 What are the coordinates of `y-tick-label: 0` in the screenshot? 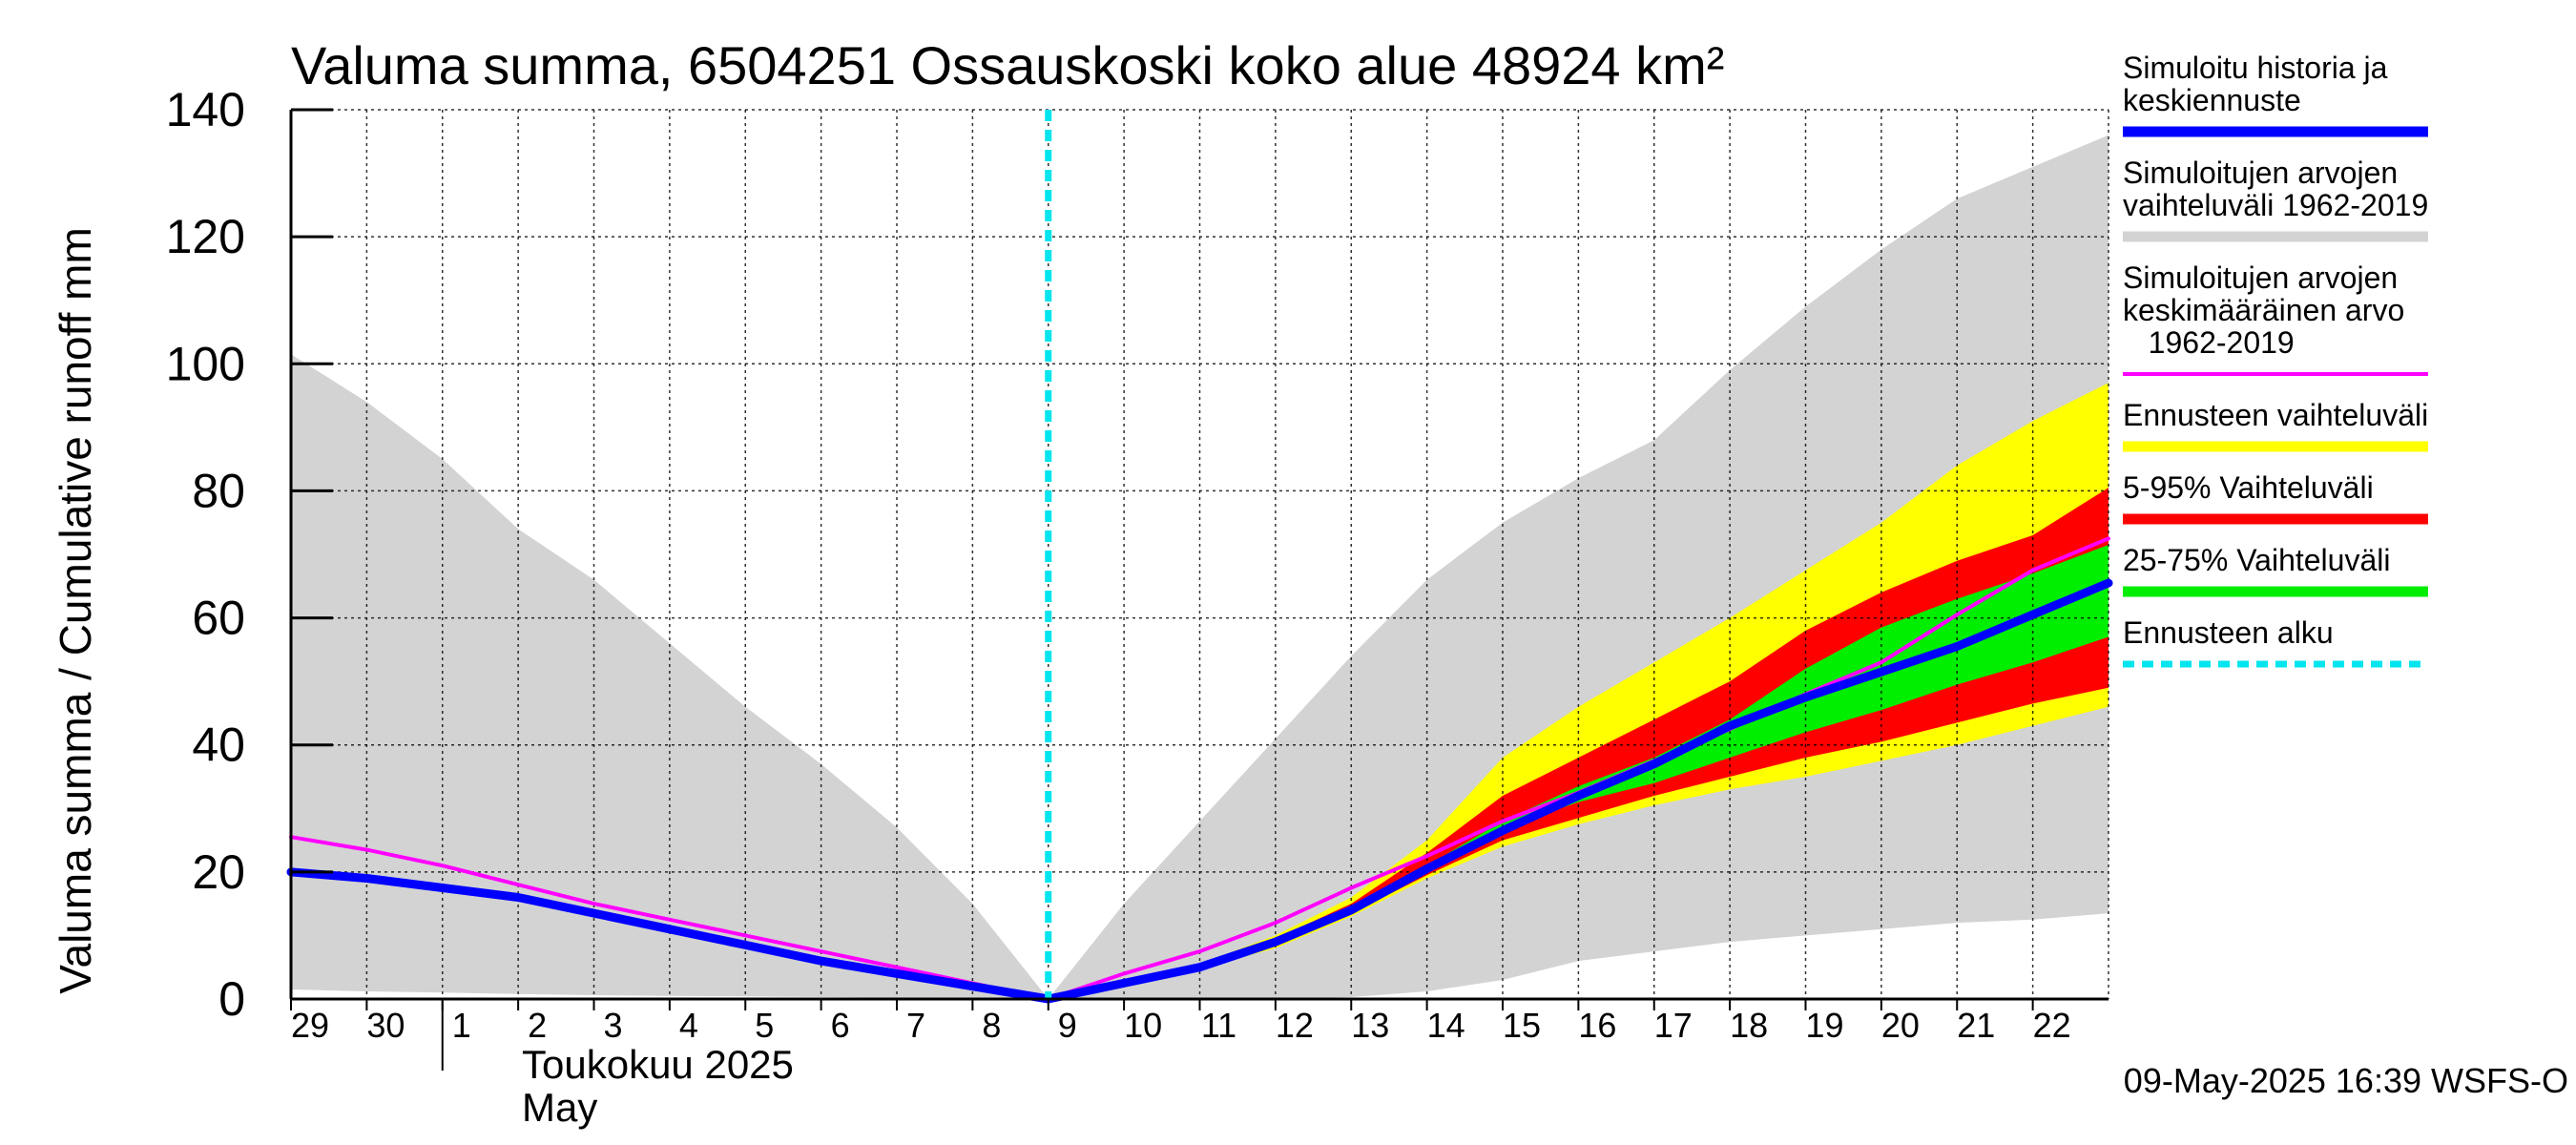 It's located at (231, 999).